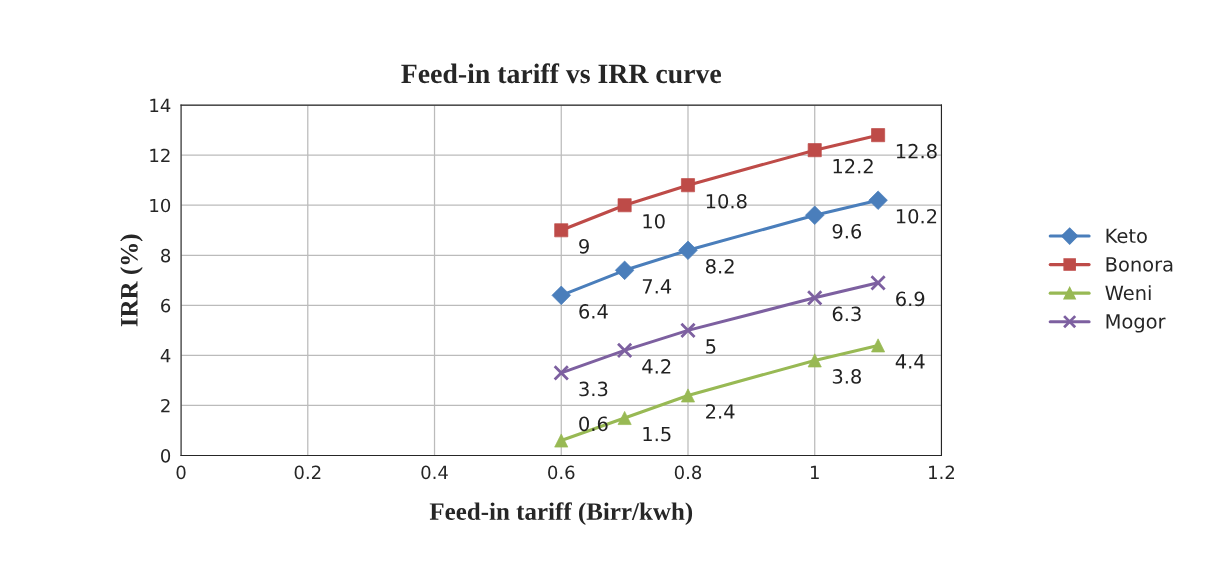  What do you see at coordinates (916, 151) in the screenshot?
I see `data-label: 12.8` at bounding box center [916, 151].